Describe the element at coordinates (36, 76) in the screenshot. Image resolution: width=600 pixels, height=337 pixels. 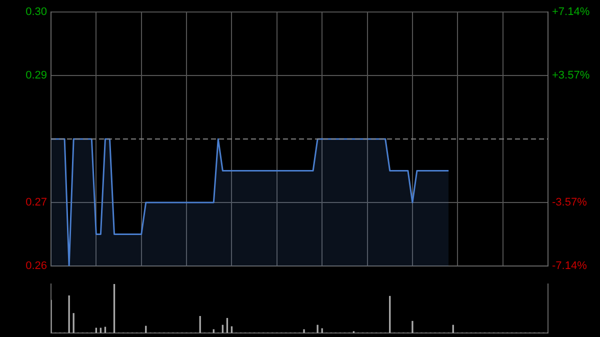
I see `y-tick-label: 0.29` at that location.